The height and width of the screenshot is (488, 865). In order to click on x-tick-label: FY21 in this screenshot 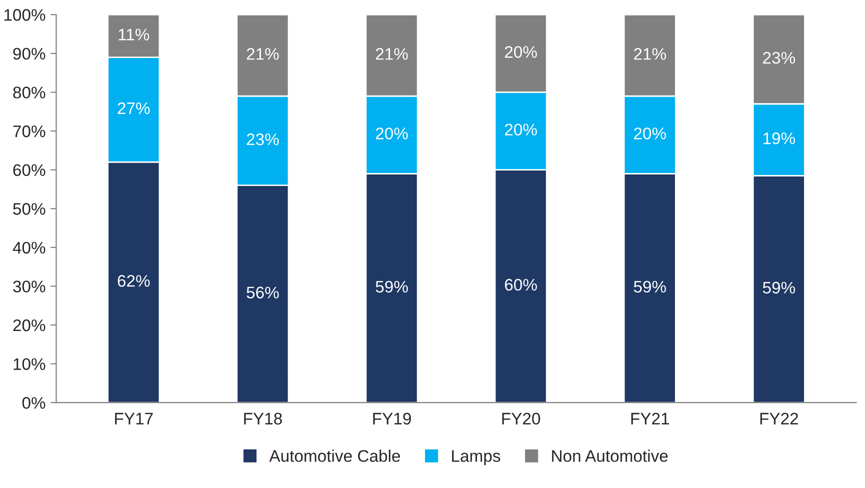, I will do `click(650, 418)`.